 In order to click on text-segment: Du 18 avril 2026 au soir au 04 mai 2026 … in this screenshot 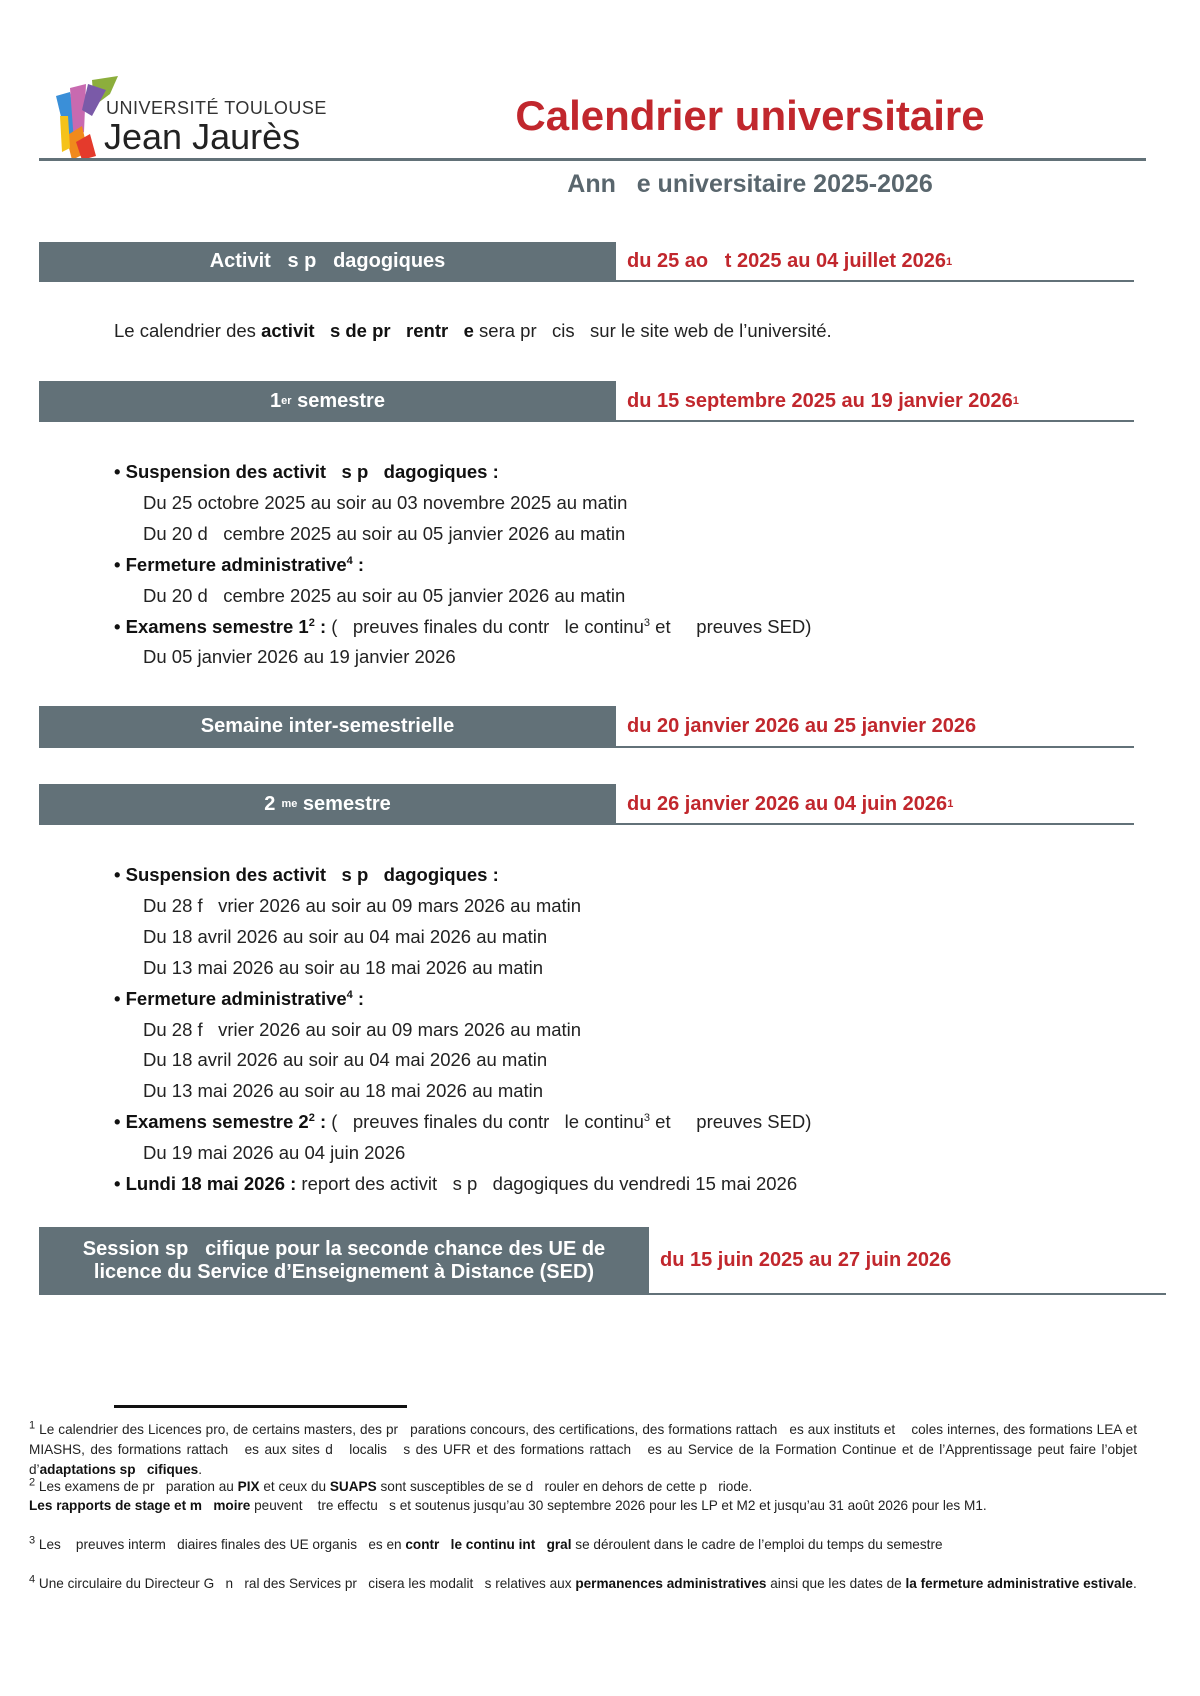, I will do `click(345, 1060)`.